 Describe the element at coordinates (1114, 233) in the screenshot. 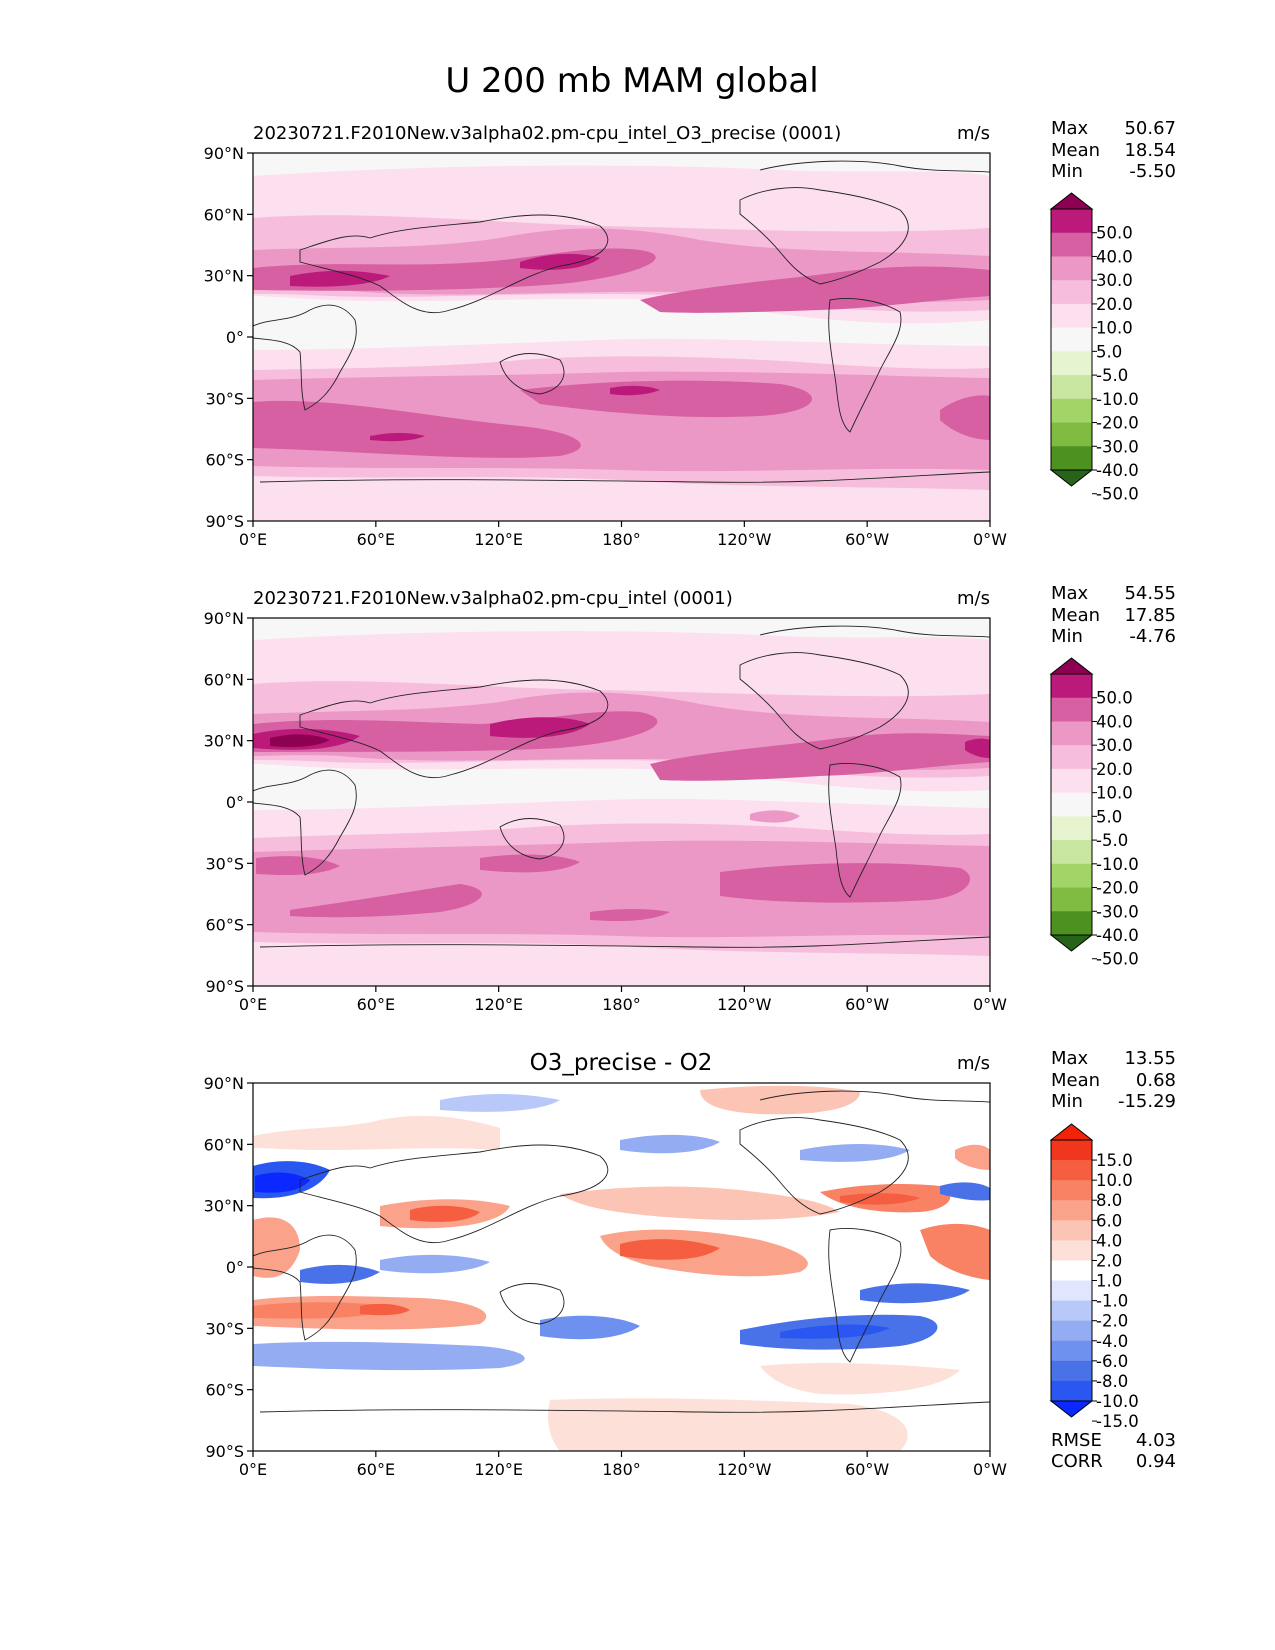

I see `colorbar-label: 50.0` at that location.